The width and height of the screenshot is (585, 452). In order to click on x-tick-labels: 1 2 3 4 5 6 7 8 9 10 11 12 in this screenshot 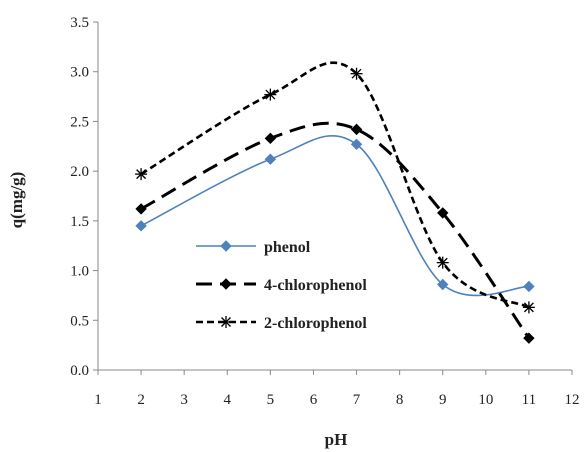, I will do `click(336, 400)`.